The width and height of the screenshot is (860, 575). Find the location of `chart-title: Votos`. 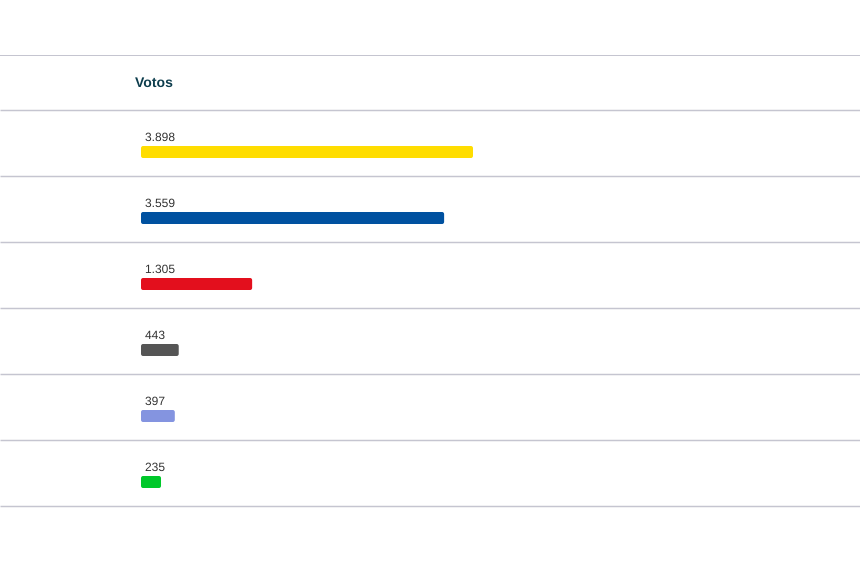

chart-title: Votos is located at coordinates (154, 82).